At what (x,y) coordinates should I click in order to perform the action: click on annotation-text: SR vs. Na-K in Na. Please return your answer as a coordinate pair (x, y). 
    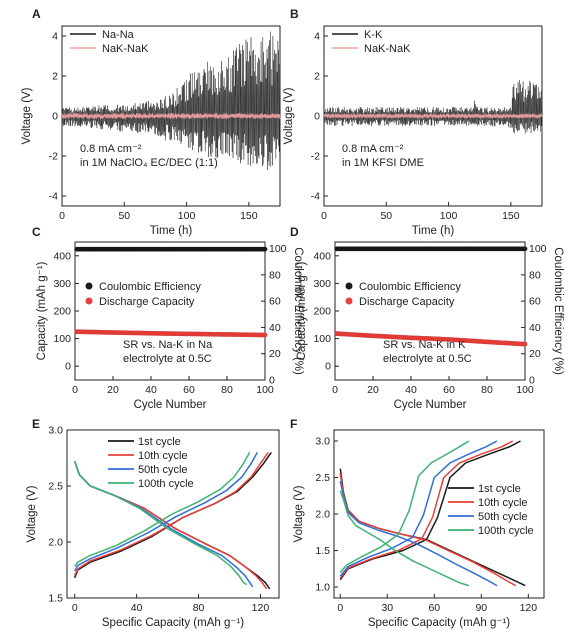
    Looking at the image, I should click on (168, 345).